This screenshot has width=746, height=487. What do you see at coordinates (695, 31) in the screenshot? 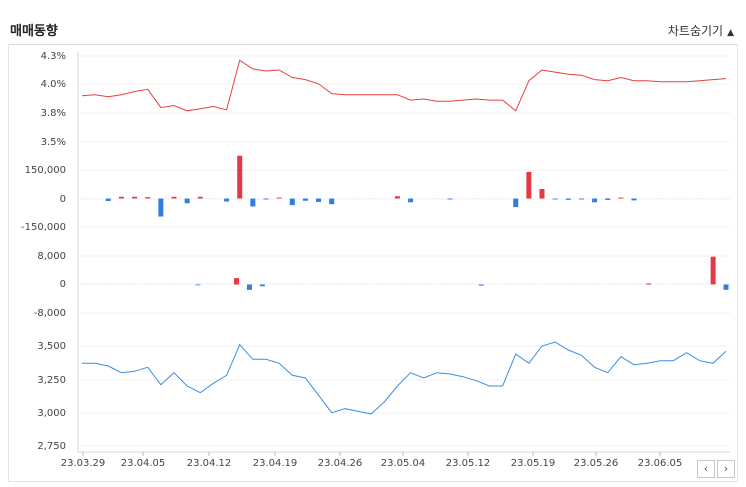
I see `hide-chart-label: 차트숨기기` at bounding box center [695, 31].